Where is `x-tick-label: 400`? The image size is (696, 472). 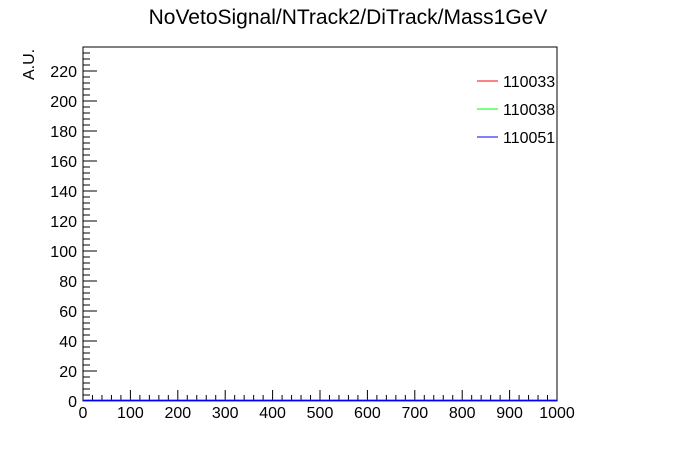
x-tick-label: 400 is located at coordinates (272, 413).